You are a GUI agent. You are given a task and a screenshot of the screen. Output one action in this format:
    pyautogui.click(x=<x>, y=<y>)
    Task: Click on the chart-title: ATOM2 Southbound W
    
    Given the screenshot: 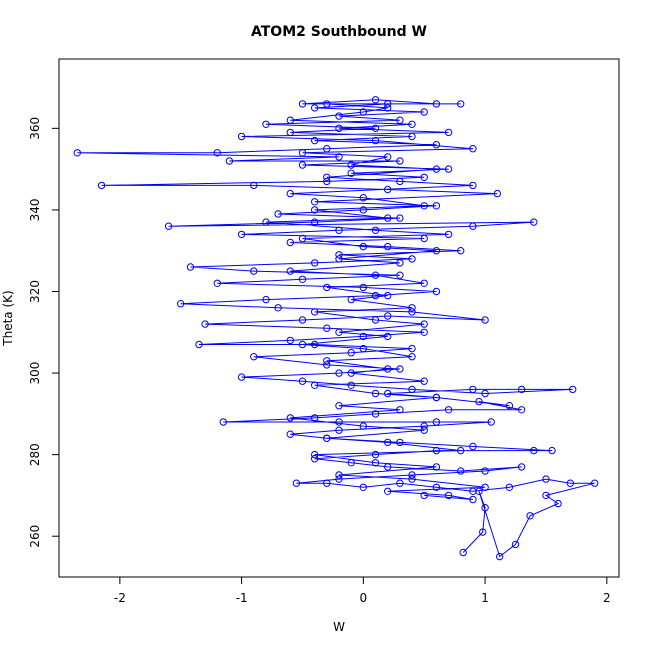 What is the action you would take?
    pyautogui.click(x=339, y=32)
    